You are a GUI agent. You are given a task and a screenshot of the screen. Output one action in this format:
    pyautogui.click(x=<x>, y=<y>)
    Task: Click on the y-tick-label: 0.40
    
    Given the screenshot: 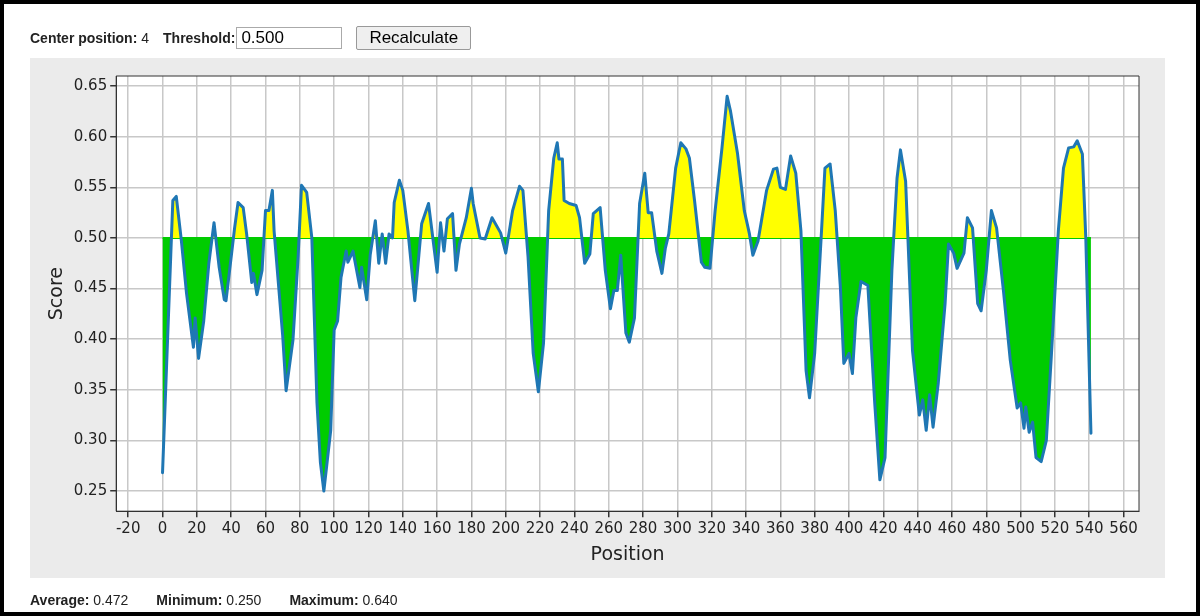 What is the action you would take?
    pyautogui.click(x=90, y=338)
    